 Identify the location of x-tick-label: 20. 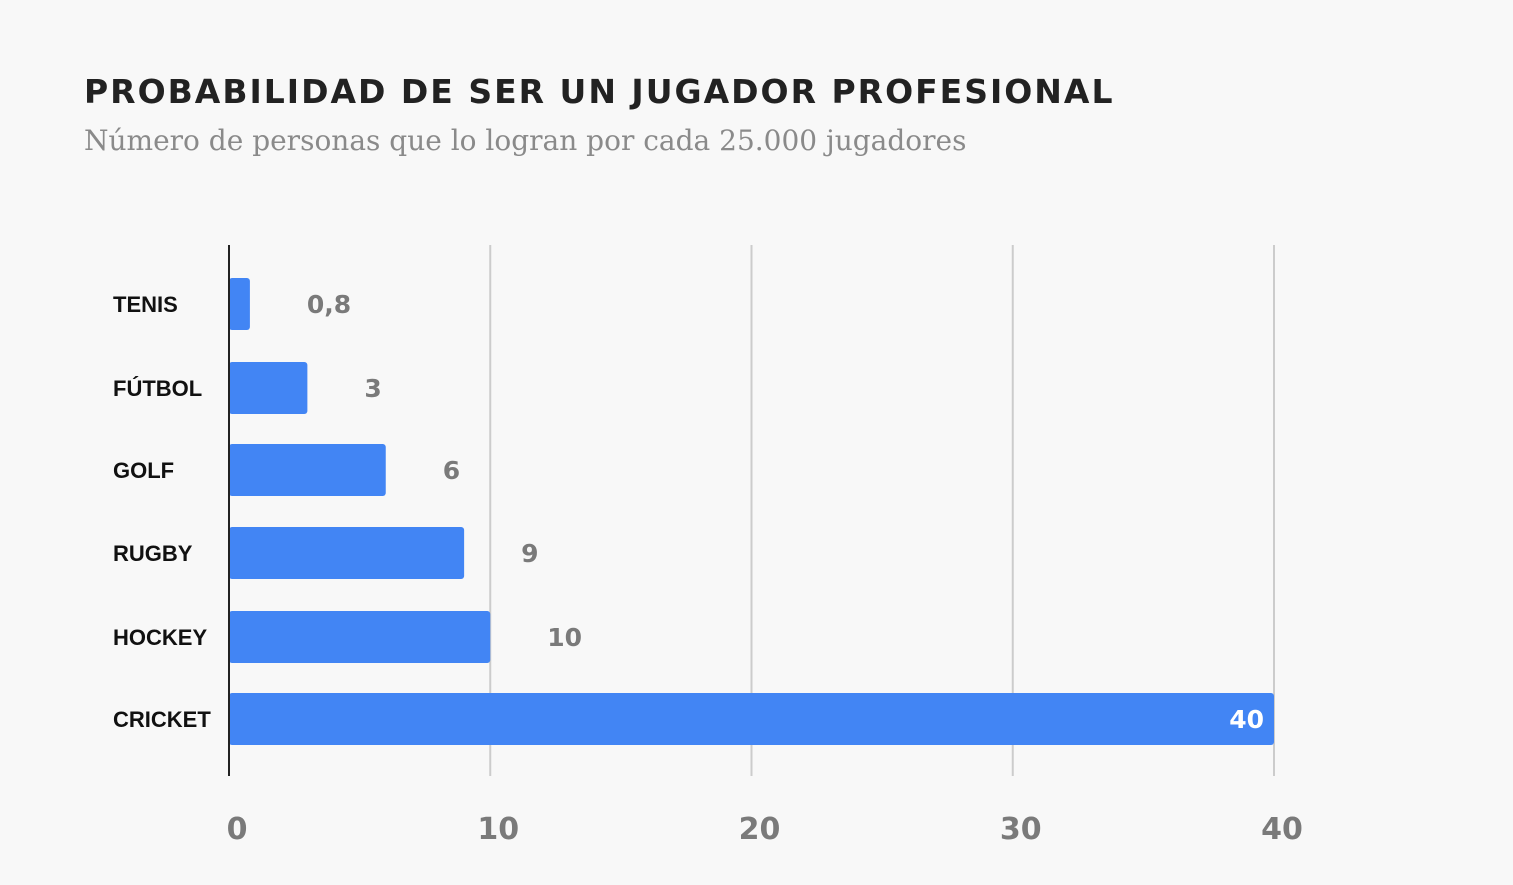
(760, 829).